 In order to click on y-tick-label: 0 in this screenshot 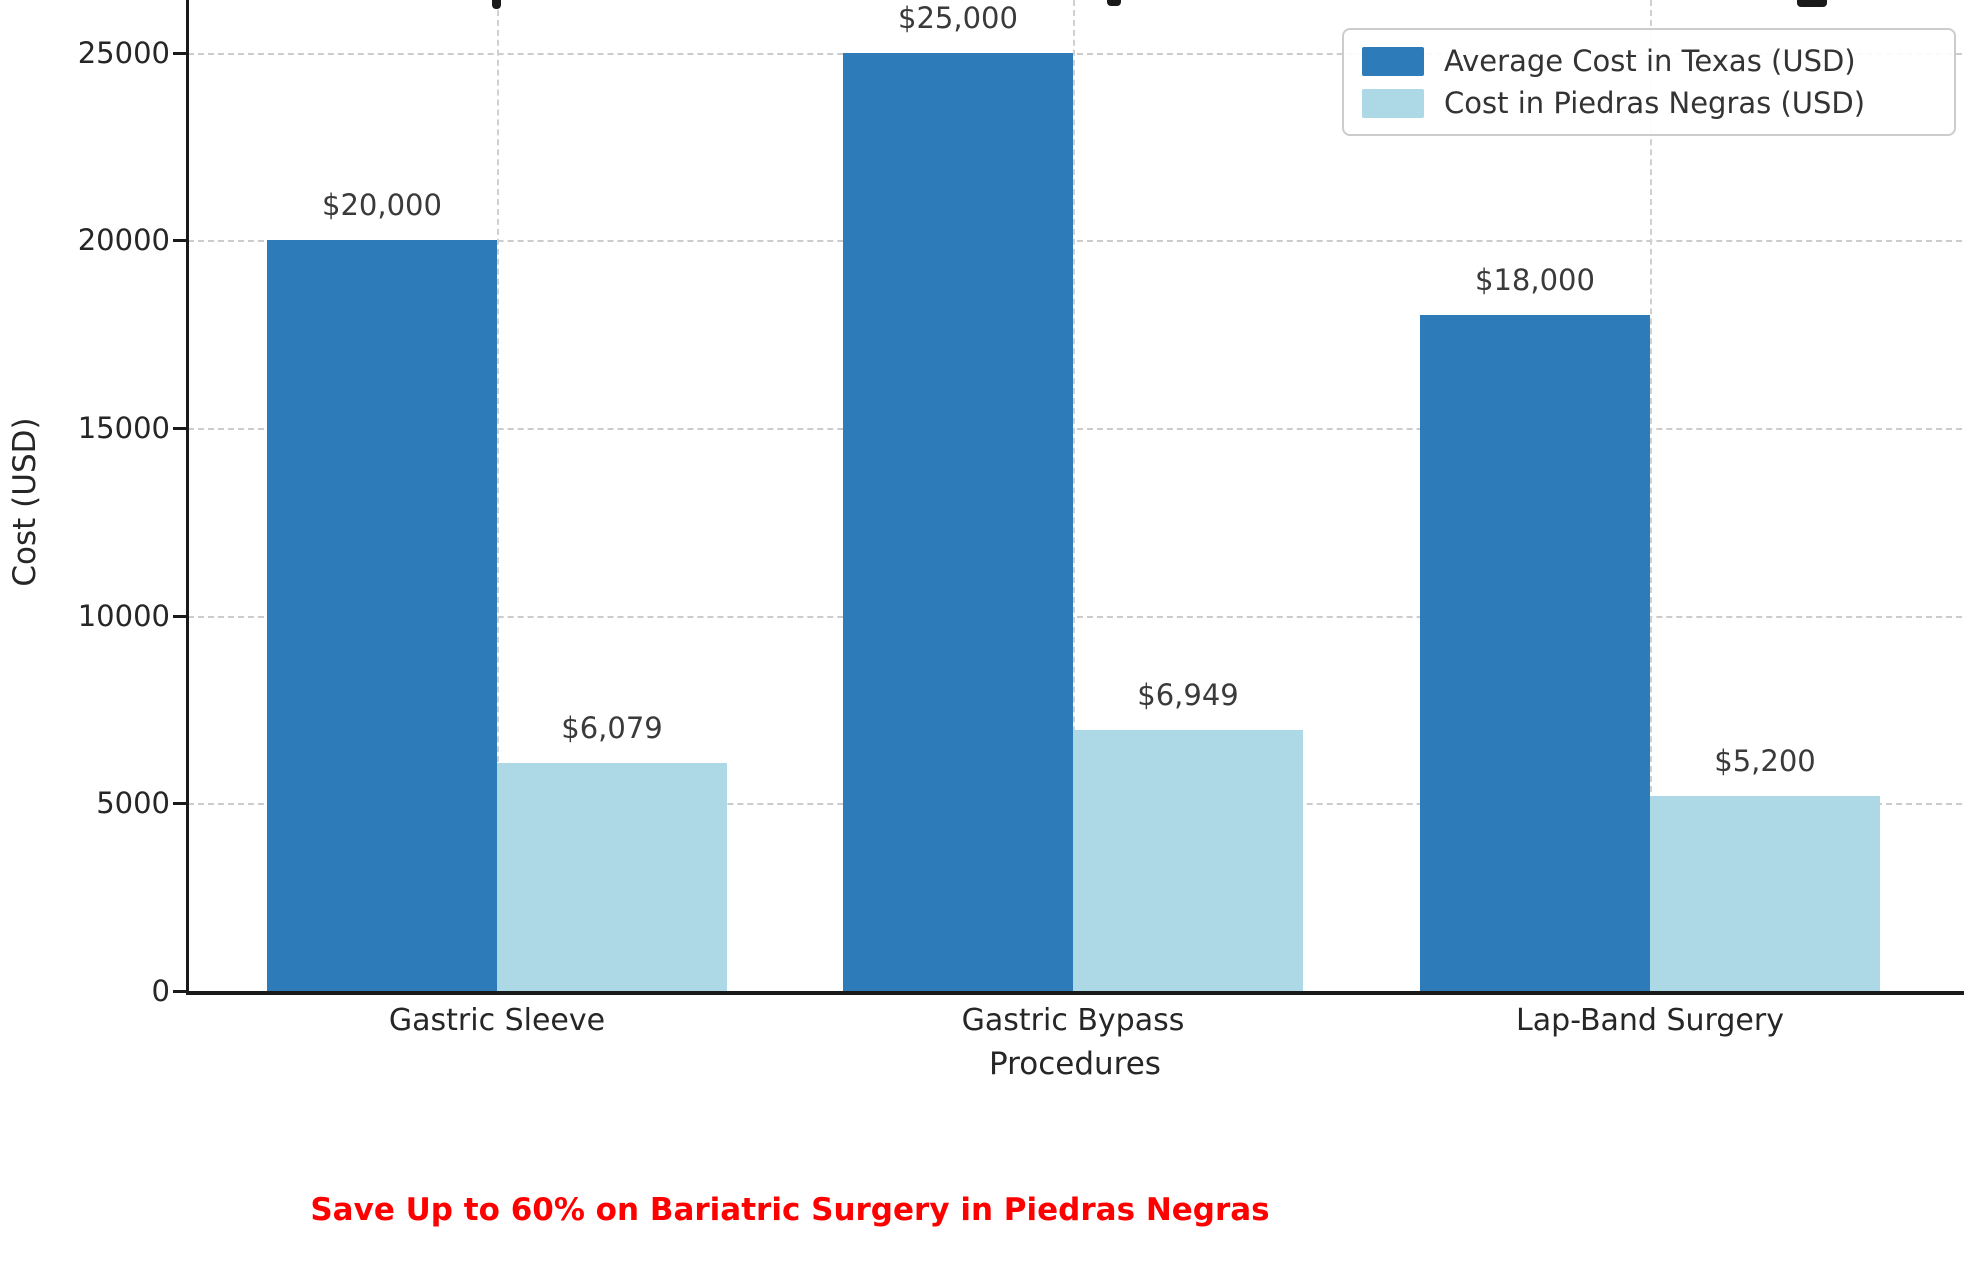, I will do `click(160, 991)`.